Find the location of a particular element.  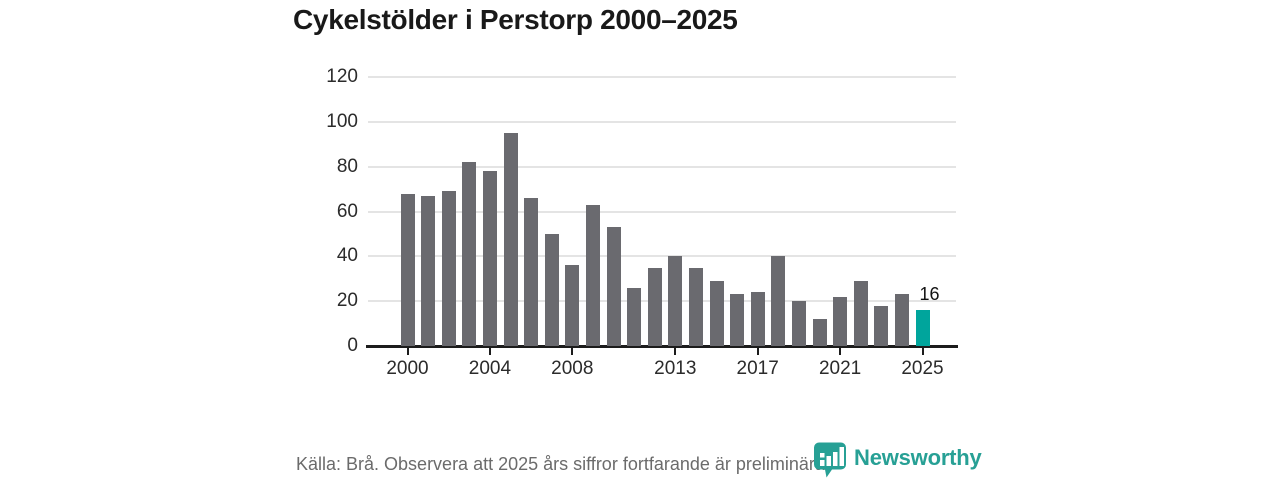

x-axis-label-2021: 2021 is located at coordinates (840, 368).